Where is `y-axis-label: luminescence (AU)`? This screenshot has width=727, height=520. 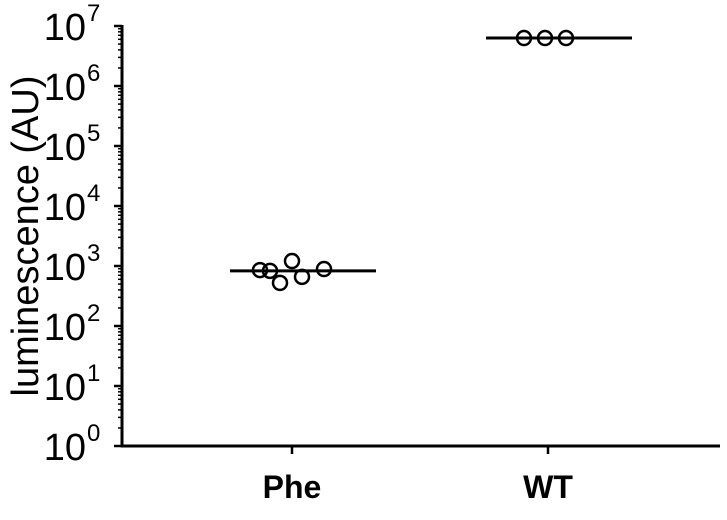
y-axis-label: luminescence (AU) is located at coordinates (26, 236).